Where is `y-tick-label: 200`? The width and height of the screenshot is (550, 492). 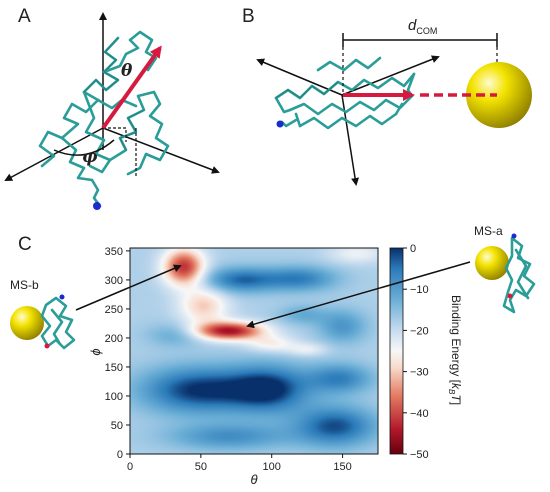
y-tick-label: 200 is located at coordinates (114, 339).